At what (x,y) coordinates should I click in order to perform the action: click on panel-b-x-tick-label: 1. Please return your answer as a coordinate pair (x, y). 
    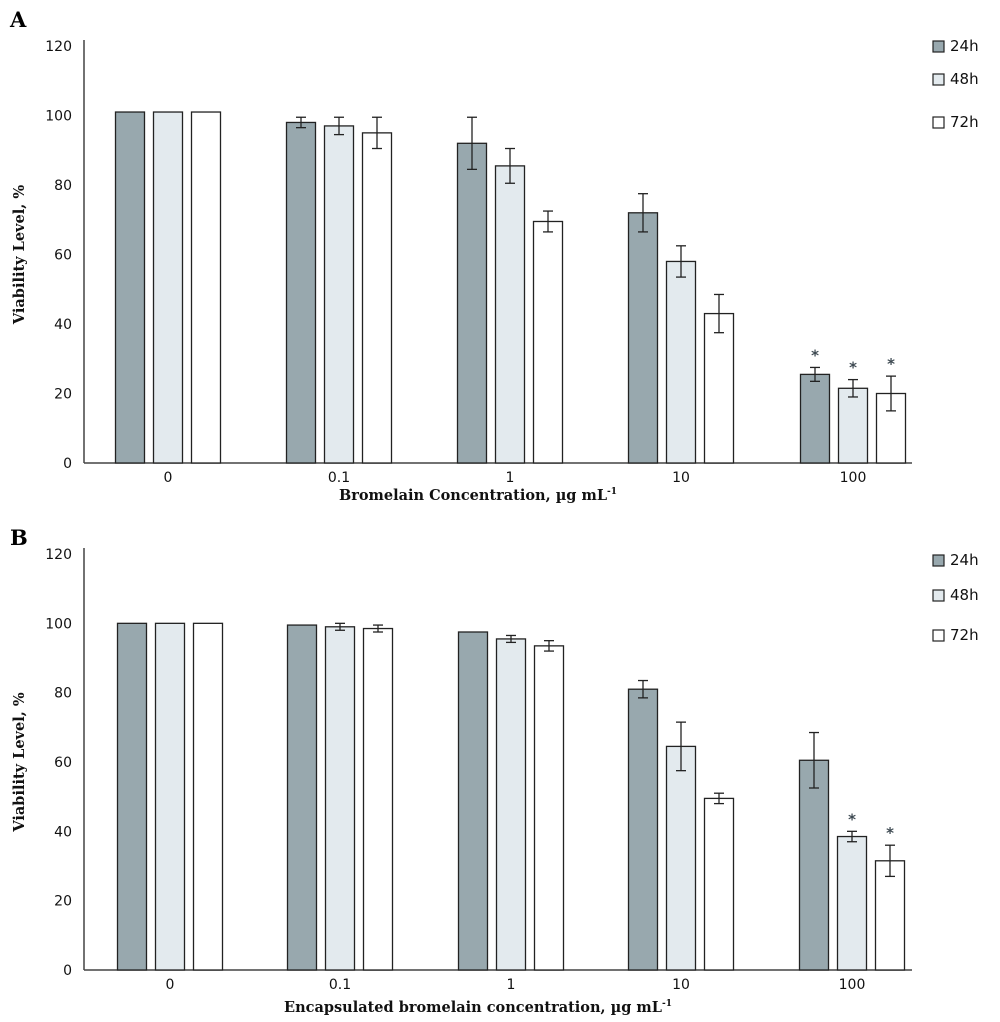
    Looking at the image, I should click on (511, 985).